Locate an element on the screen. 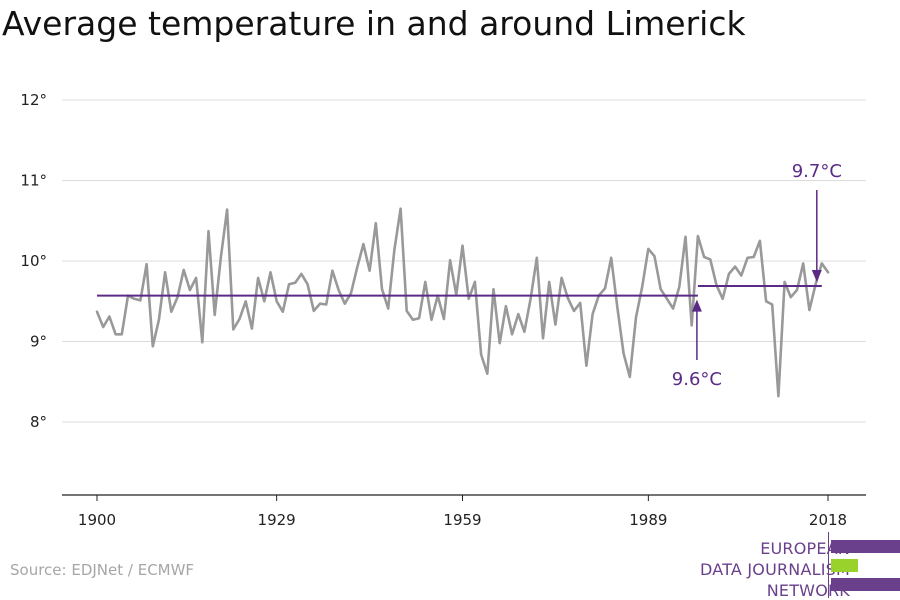  logo-rule is located at coordinates (828, 565).